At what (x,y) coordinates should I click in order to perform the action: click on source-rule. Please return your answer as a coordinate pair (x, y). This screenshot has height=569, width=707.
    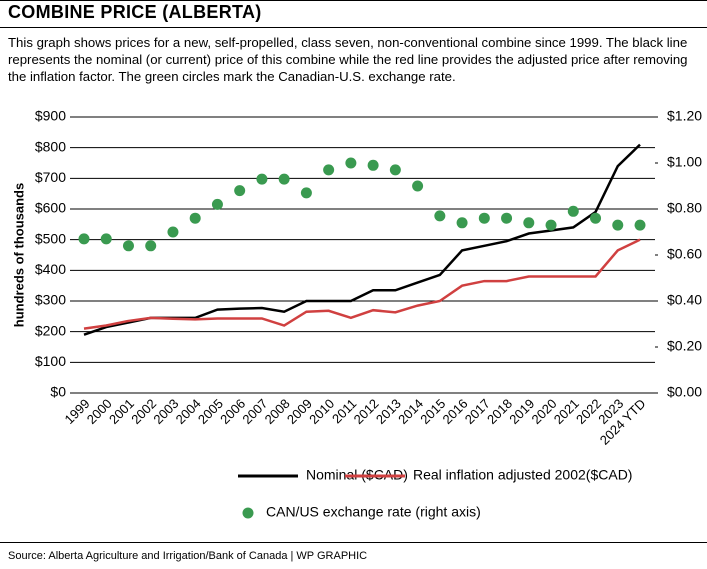
    Looking at the image, I should click on (353, 542).